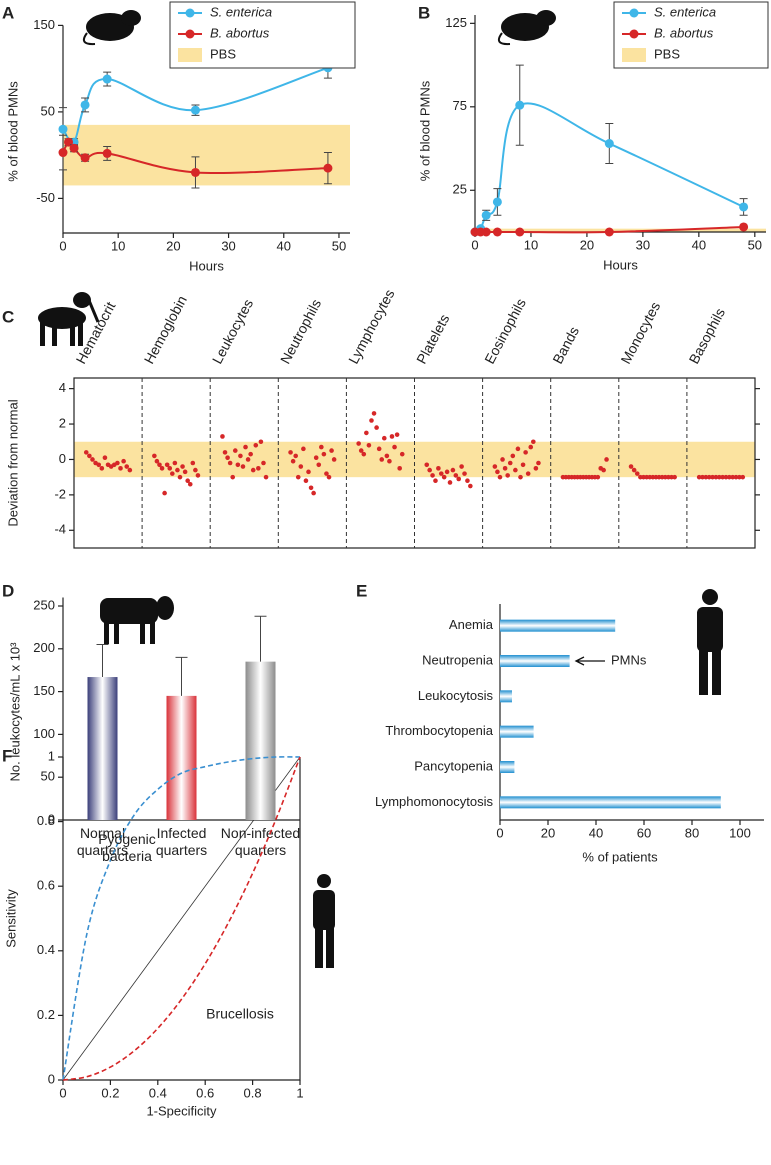 This screenshot has height=1165, width=771. What do you see at coordinates (102, 841) in the screenshot?
I see `x-tick-label: Normal quarters` at bounding box center [102, 841].